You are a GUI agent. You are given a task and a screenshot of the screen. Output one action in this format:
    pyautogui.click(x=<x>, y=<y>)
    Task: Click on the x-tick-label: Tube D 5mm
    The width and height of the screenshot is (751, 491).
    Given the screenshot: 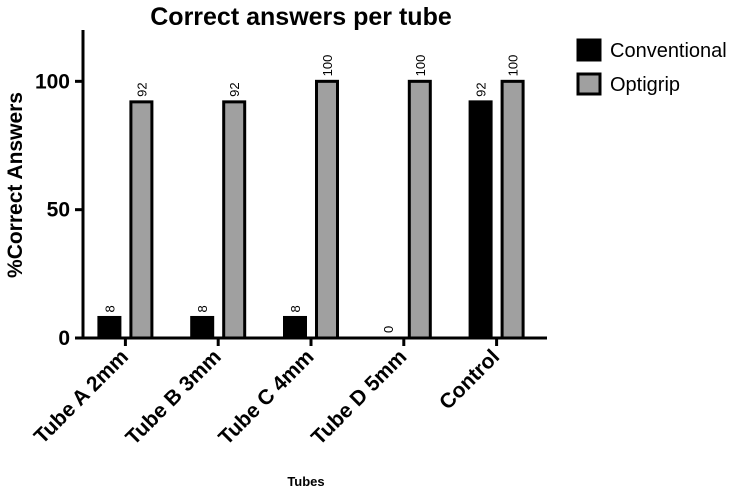 What is the action you would take?
    pyautogui.click(x=359, y=397)
    